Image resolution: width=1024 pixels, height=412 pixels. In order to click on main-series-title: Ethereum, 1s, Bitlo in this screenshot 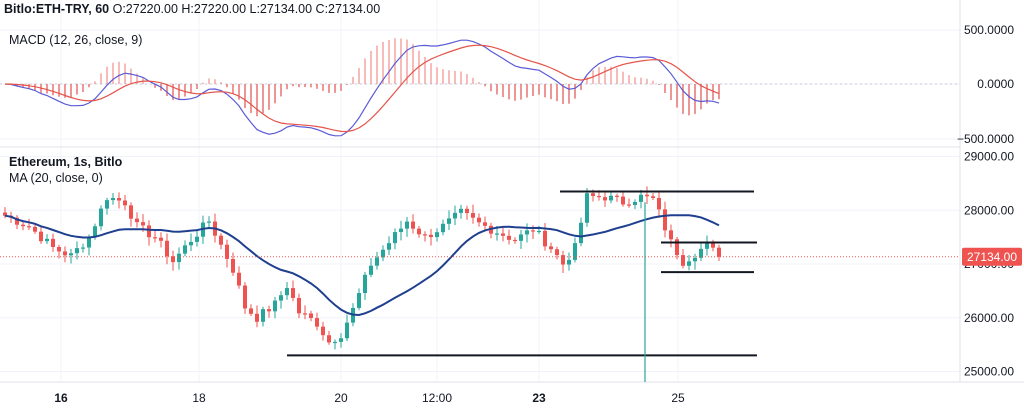, I will do `click(66, 162)`.